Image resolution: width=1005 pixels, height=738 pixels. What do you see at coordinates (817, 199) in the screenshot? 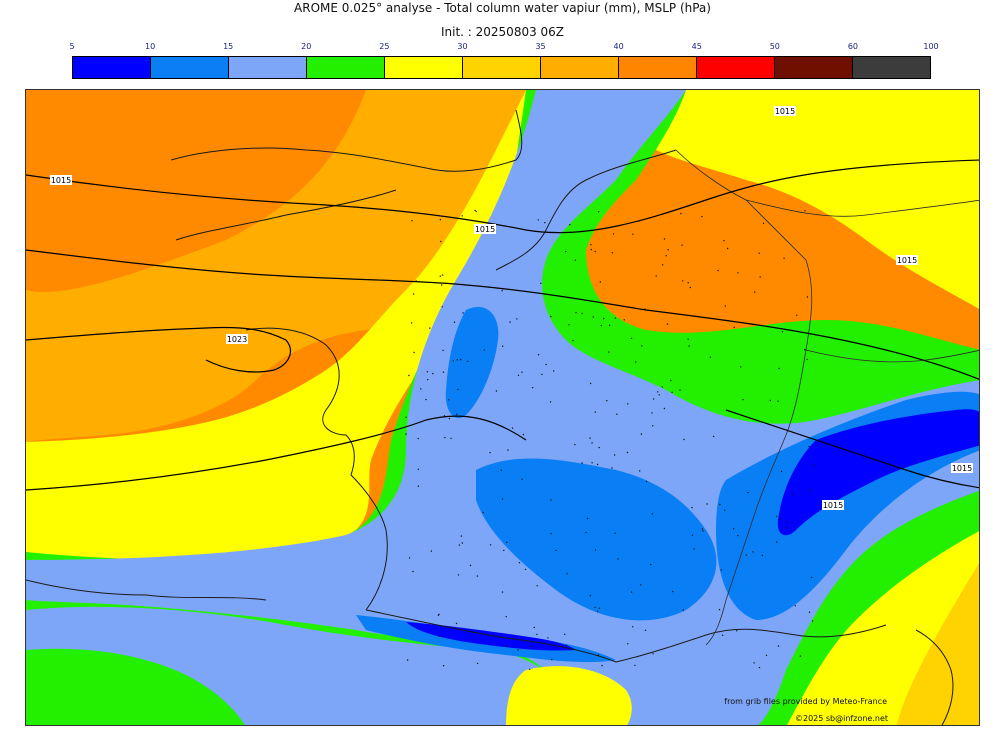
I see `field-yellow-northeast` at bounding box center [817, 199].